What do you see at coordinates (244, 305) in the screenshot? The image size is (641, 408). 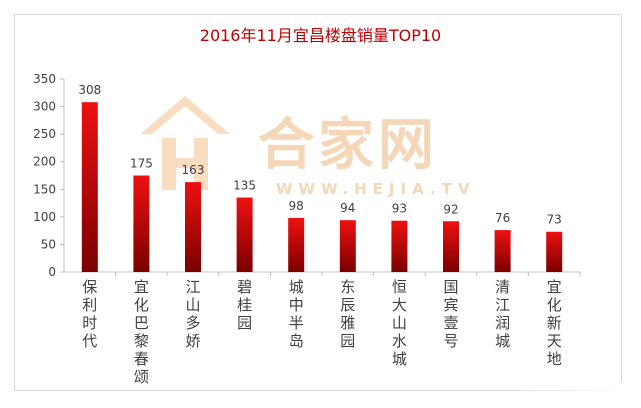 I see `category-label: 碧桂园` at bounding box center [244, 305].